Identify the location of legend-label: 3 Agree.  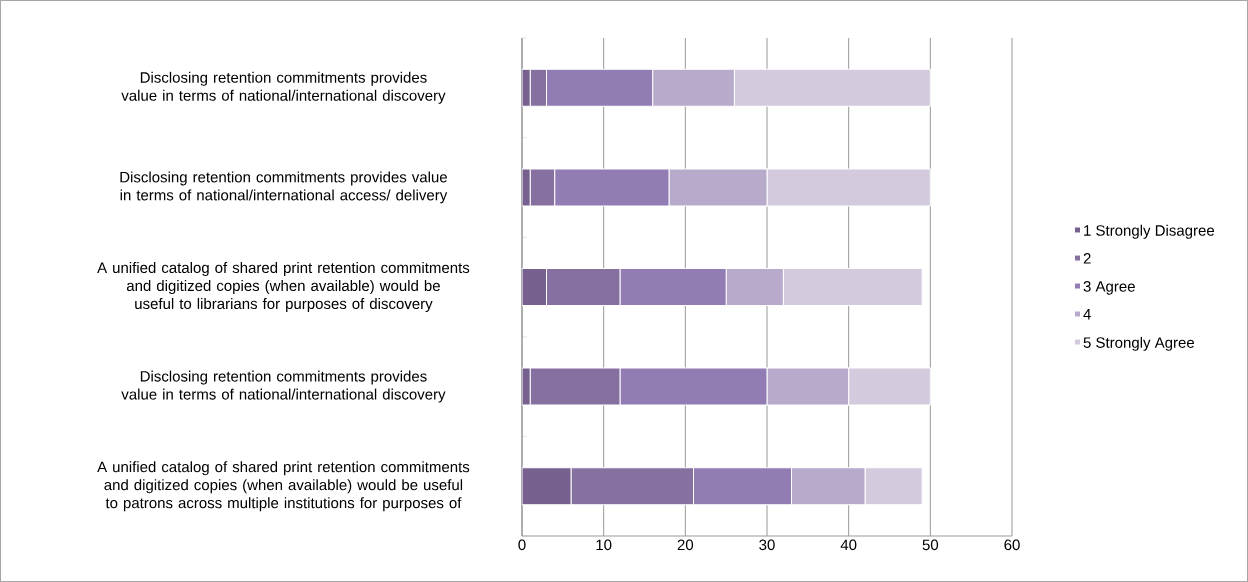
(1109, 288).